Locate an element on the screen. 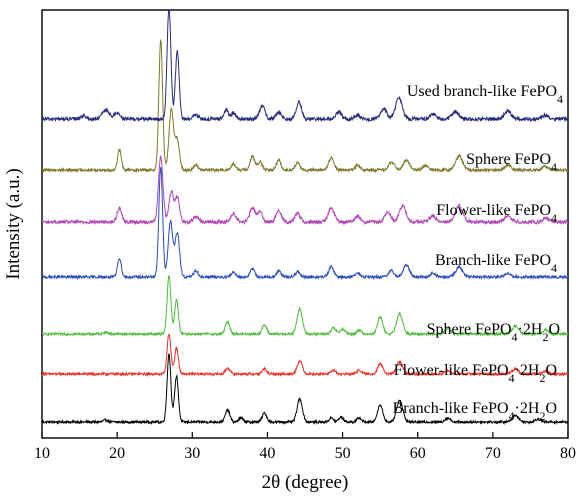 This screenshot has width=579, height=498. x-tick-label: 50 is located at coordinates (343, 453).